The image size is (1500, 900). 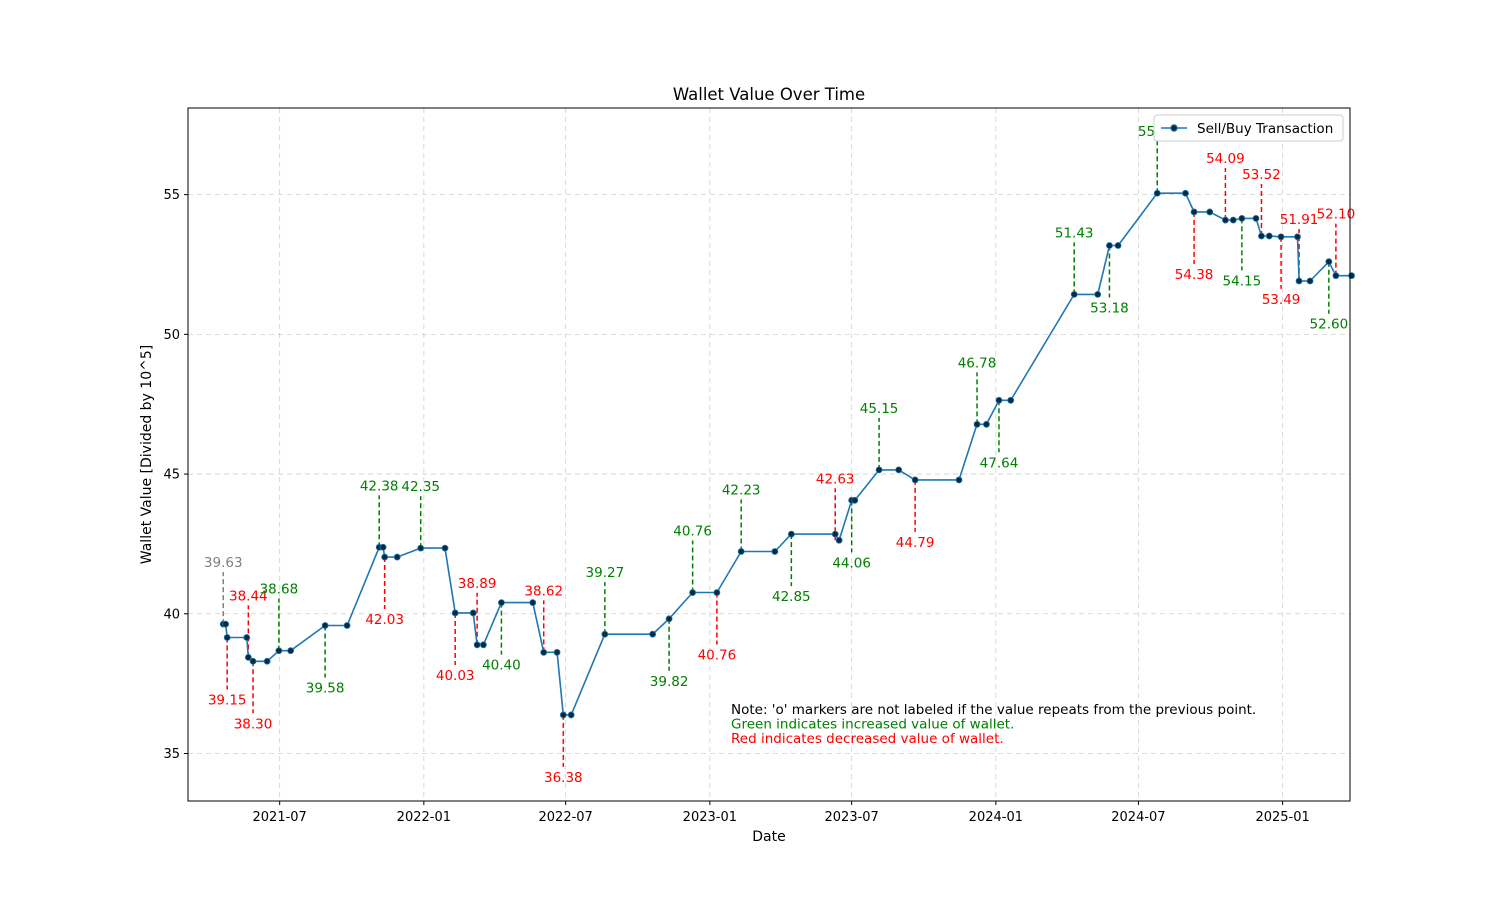 What do you see at coordinates (791, 597) in the screenshot?
I see `annotation-label: 42.85` at bounding box center [791, 597].